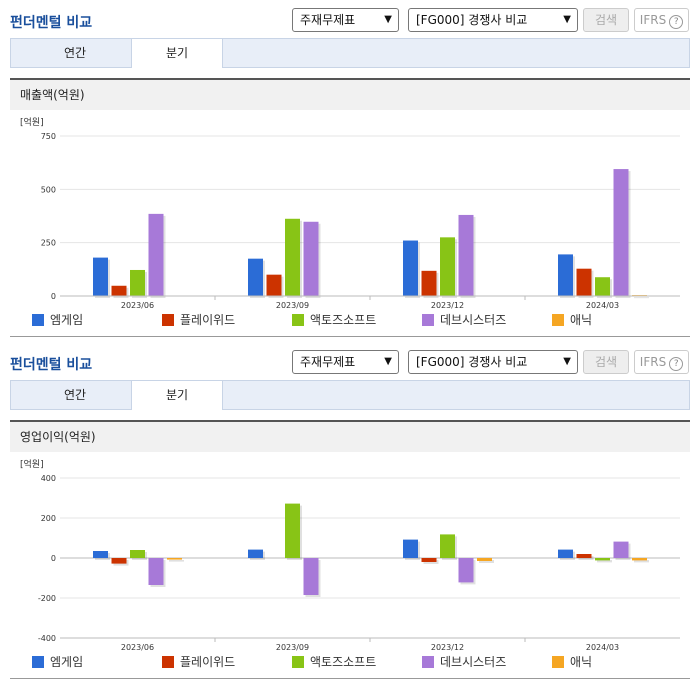 Image resolution: width=696 pixels, height=684 pixels. What do you see at coordinates (328, 362) in the screenshot?
I see `statement-select-value: 주재무제표` at bounding box center [328, 362].